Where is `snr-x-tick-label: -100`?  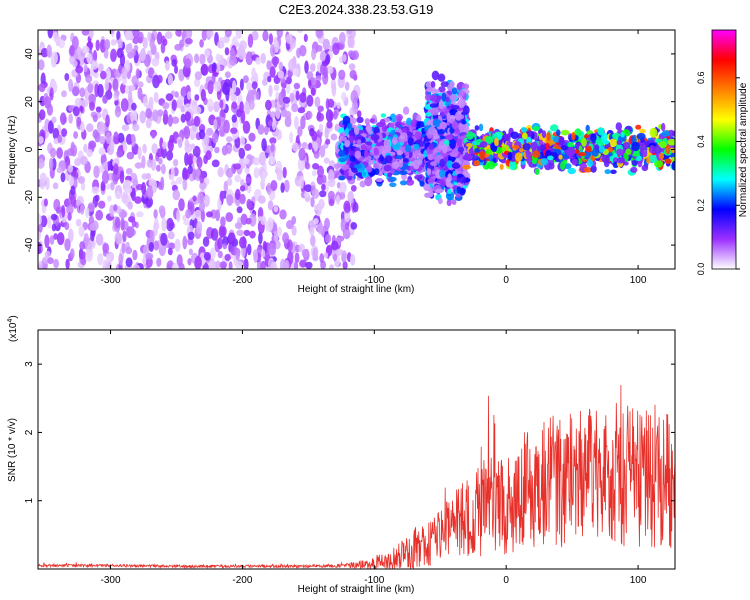
snr-x-tick-label: -100 is located at coordinates (374, 580).